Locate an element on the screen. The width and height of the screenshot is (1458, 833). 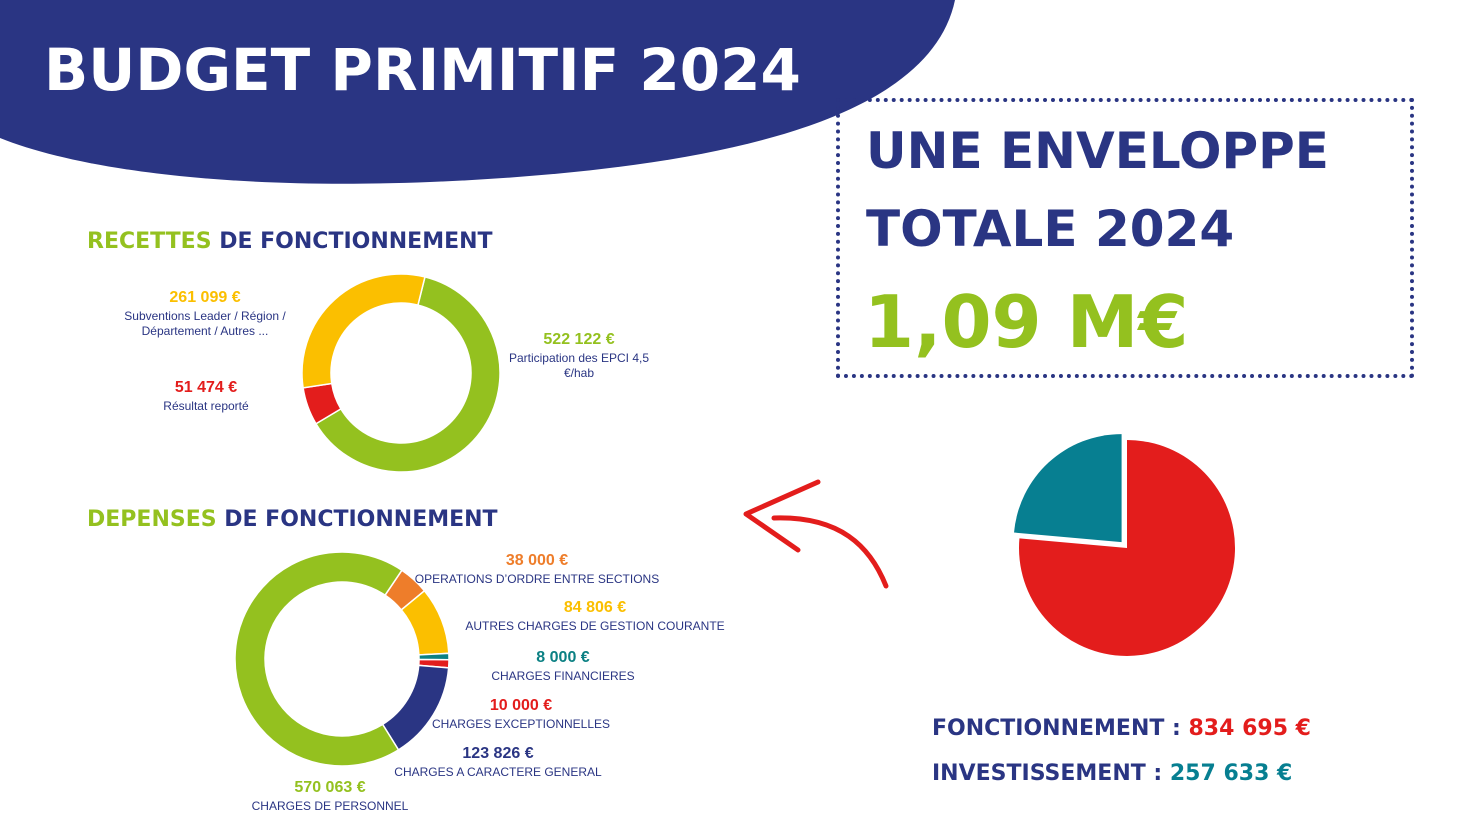
depenses-title: DEPENSES DE FONCTIONNEMENT is located at coordinates (292, 519).